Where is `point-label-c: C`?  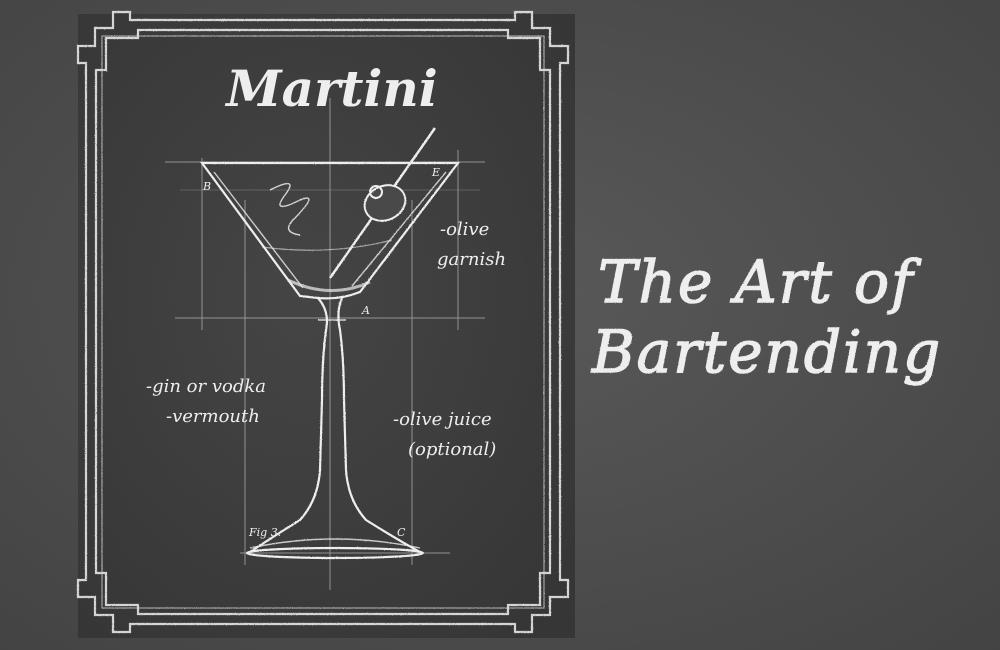
point-label-c: C is located at coordinates (401, 532).